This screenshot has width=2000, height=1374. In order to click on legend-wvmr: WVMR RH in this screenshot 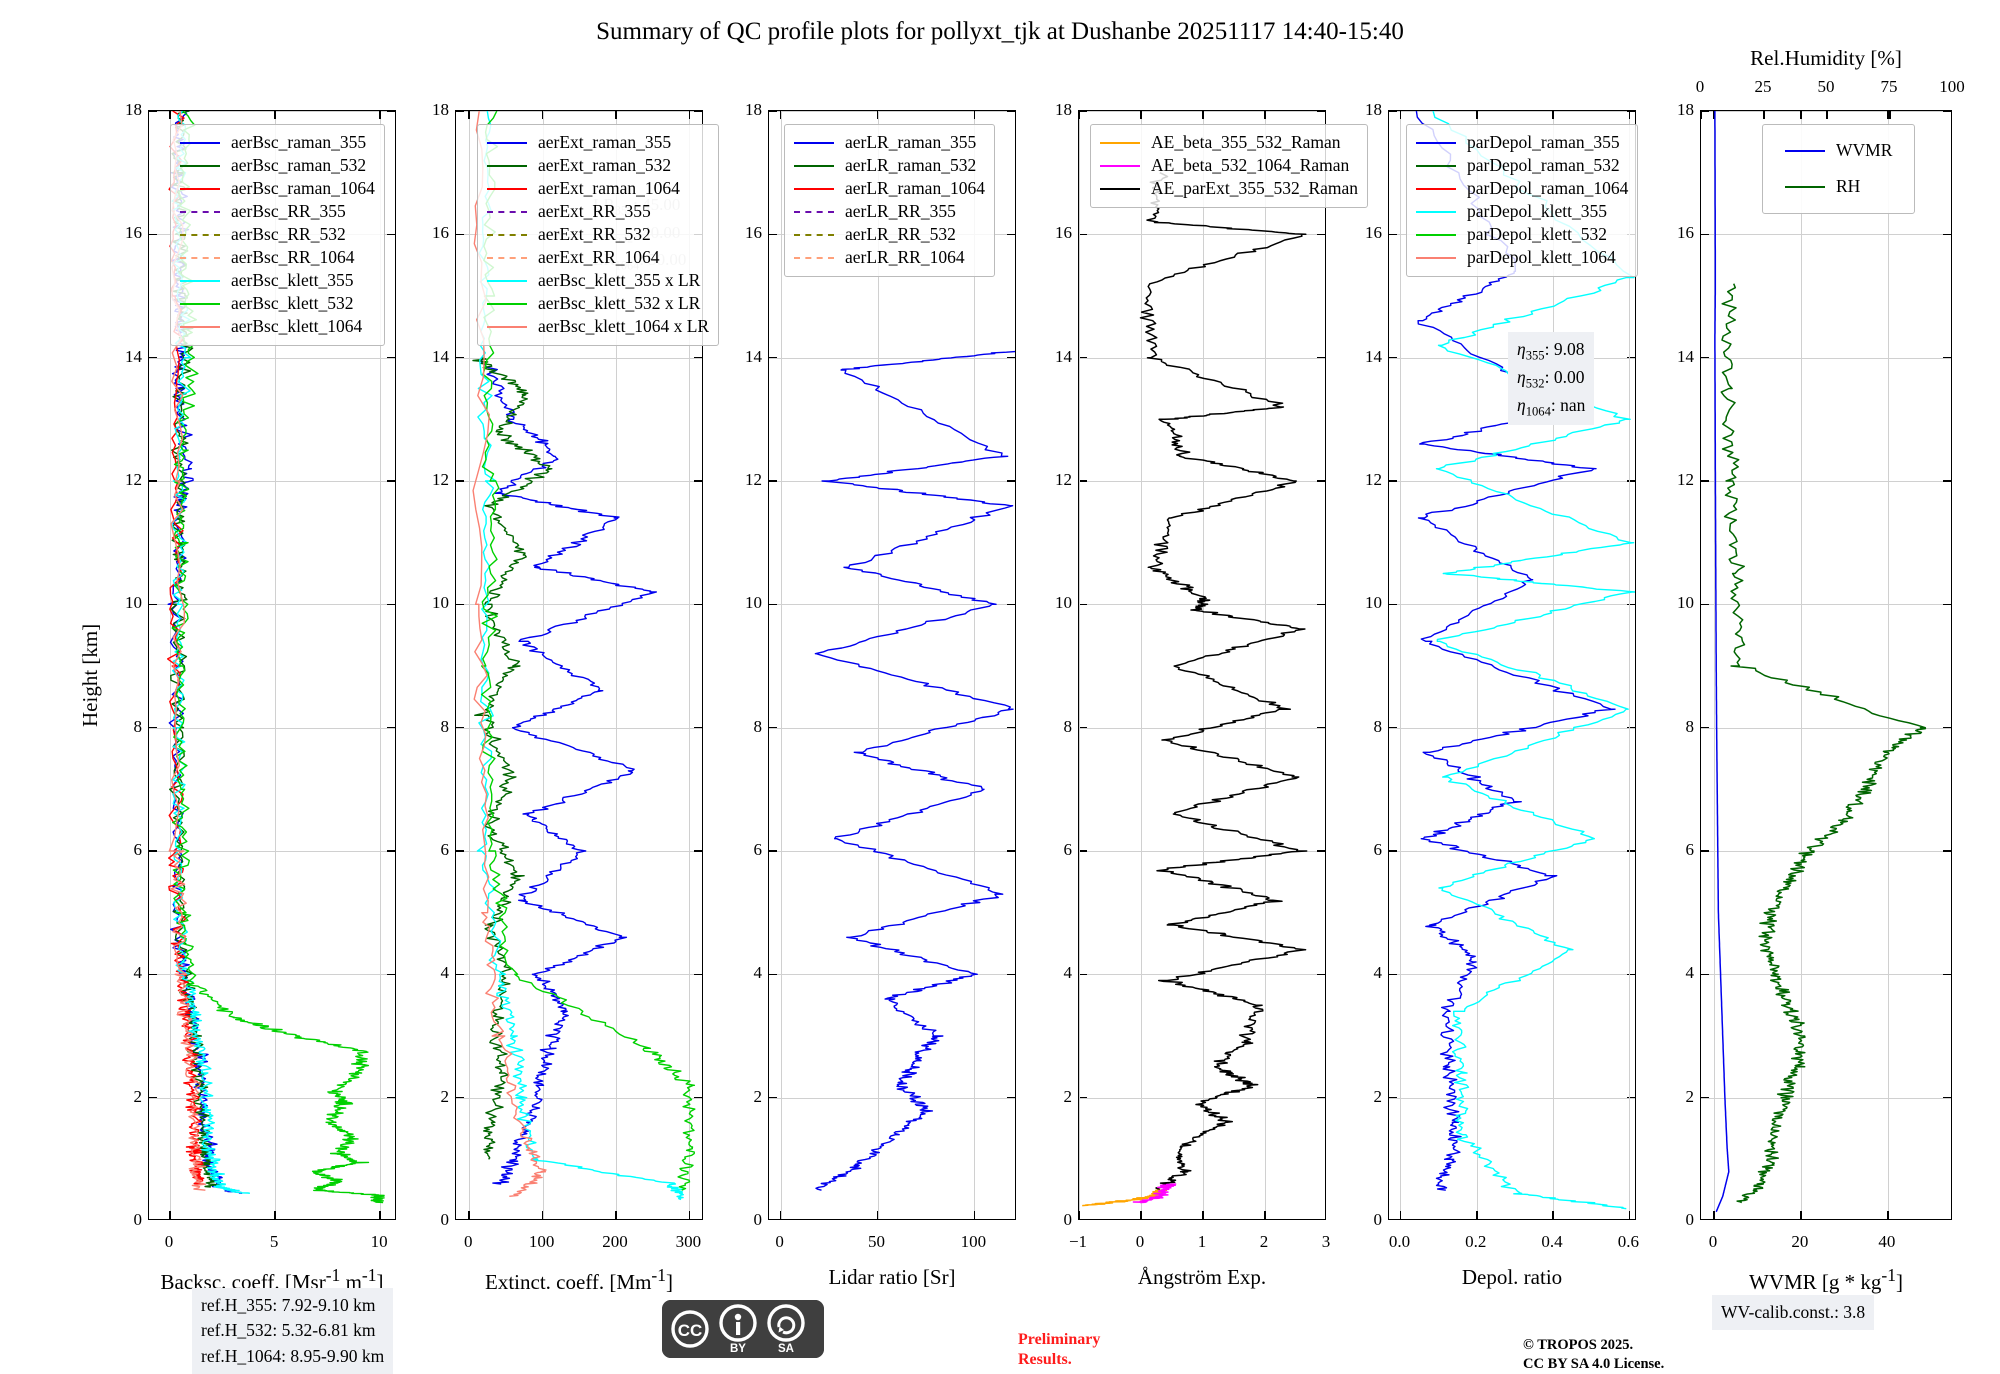, I will do `click(1839, 169)`.